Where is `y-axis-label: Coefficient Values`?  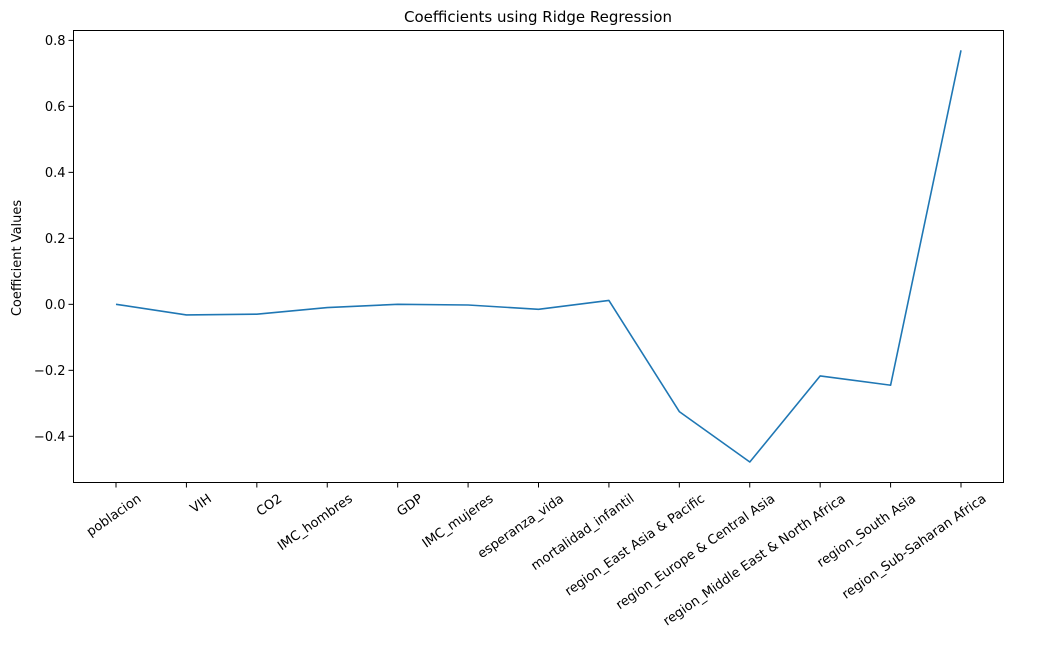
y-axis-label: Coefficient Values is located at coordinates (17, 258).